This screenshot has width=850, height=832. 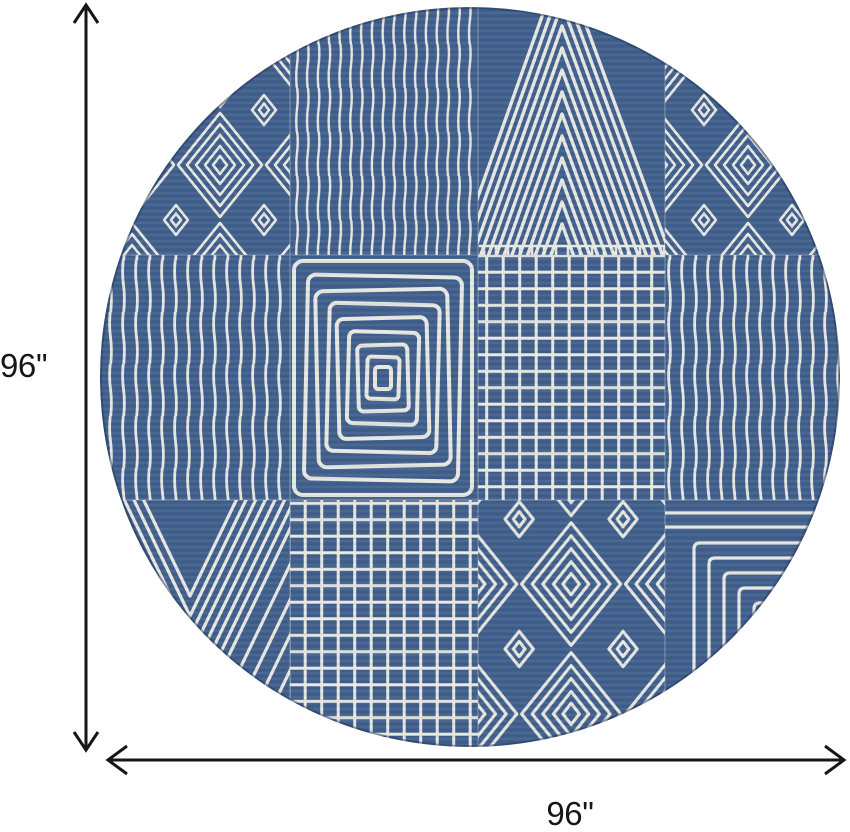 What do you see at coordinates (570, 813) in the screenshot?
I see `width-dimension-label: 96''` at bounding box center [570, 813].